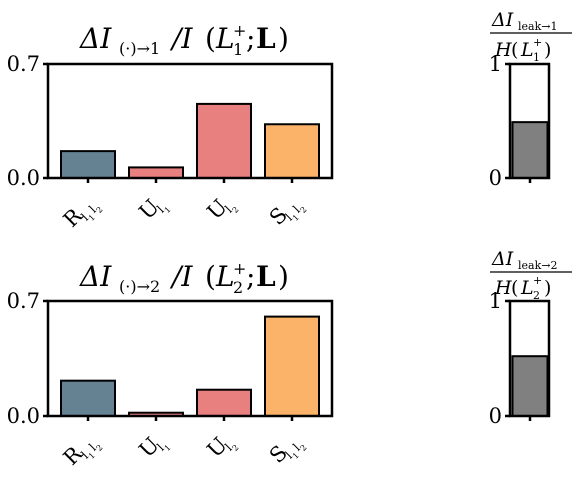 This screenshot has height=485, width=579. What do you see at coordinates (495, 301) in the screenshot?
I see `y-tick-label-panel-4-2: 1` at bounding box center [495, 301].